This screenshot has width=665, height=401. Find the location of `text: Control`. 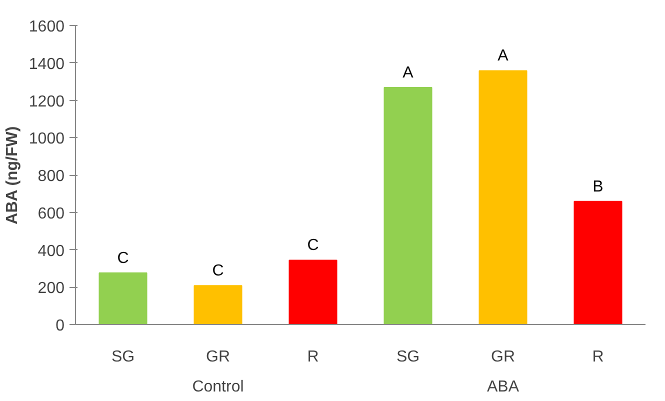

text: Control is located at coordinates (218, 387).